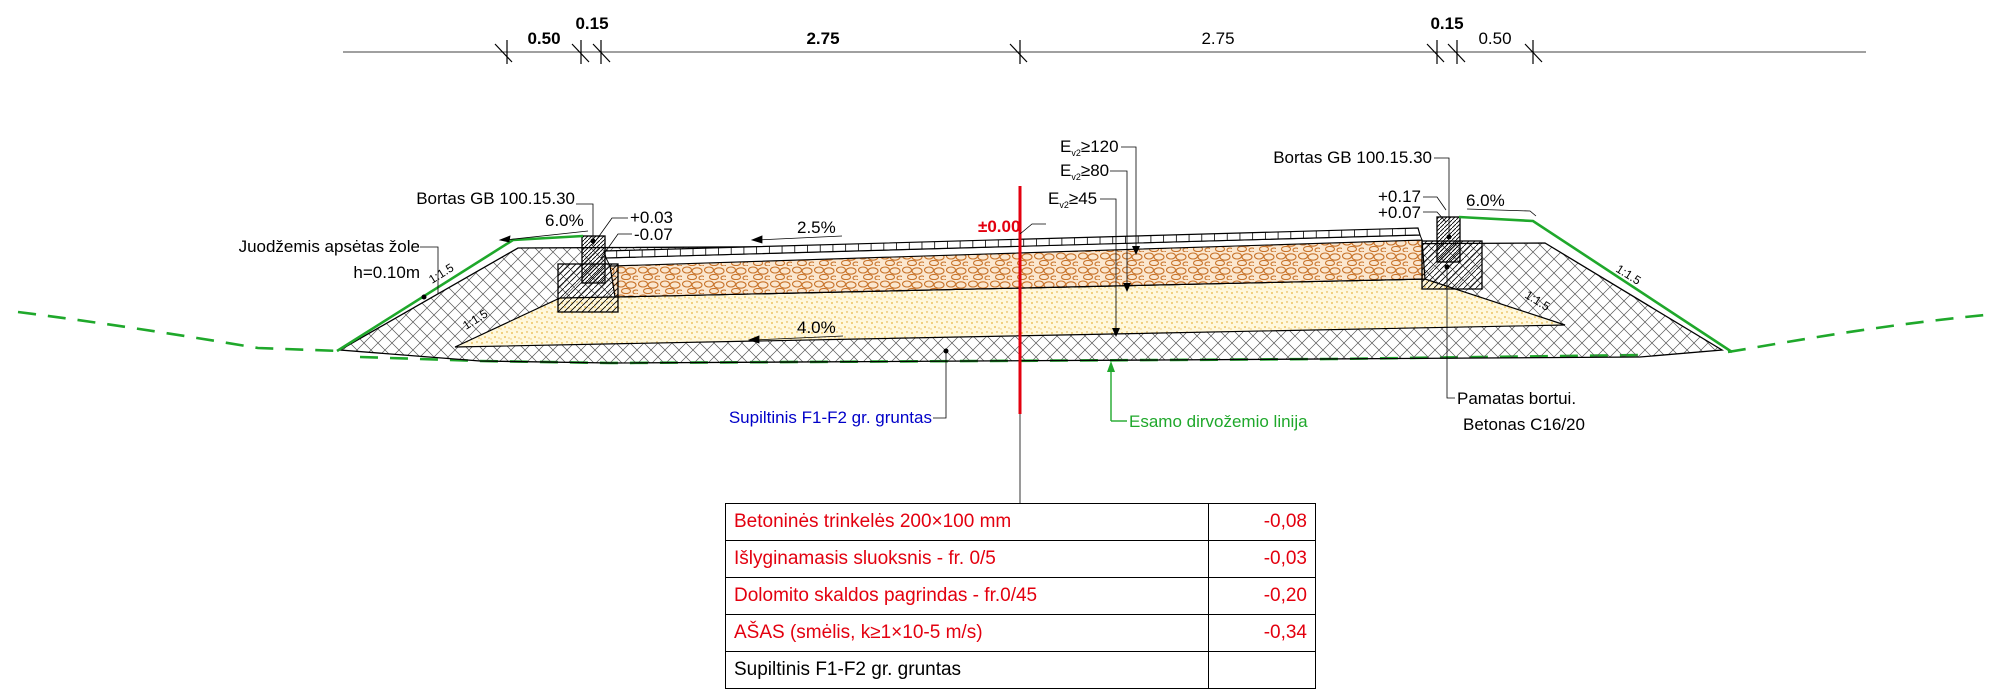 This screenshot has width=1999, height=689. I want to click on table-row: AŠAS (smėlis, k≥1×10-5 m/s) -0,34, so click(1020, 633).